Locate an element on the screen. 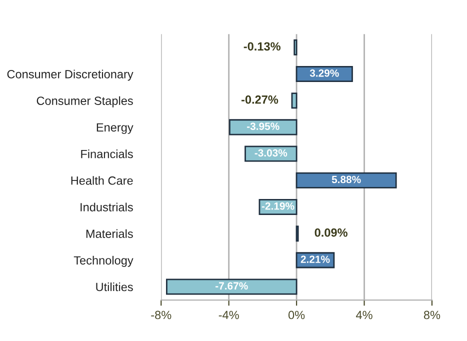 The width and height of the screenshot is (467, 341). data-label: -0.13% is located at coordinates (262, 46).